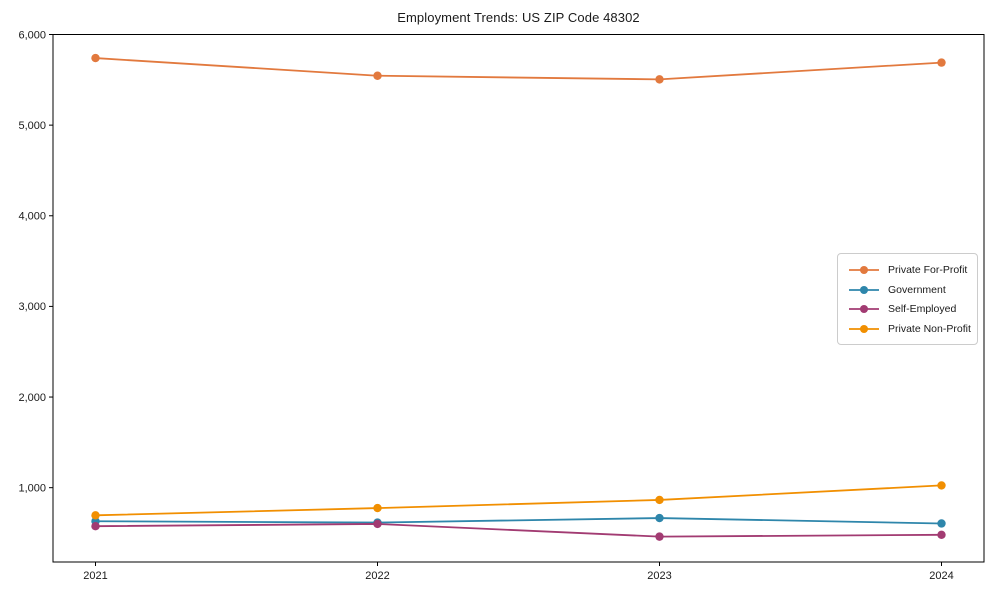 This screenshot has height=600, width=1000. I want to click on y-axis-tick-label: 3,000, so click(32, 307).